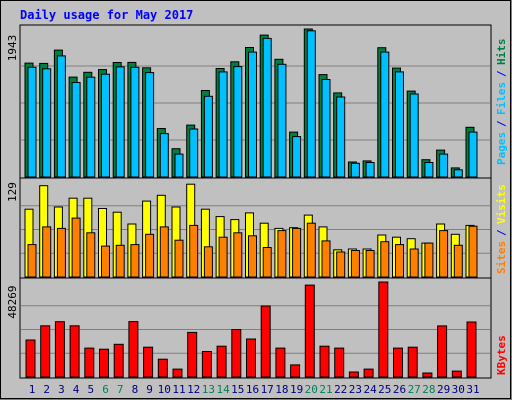 Image resolution: width=512 pixels, height=400 pixels. I want to click on x-label-day-28: 28, so click(428, 389).